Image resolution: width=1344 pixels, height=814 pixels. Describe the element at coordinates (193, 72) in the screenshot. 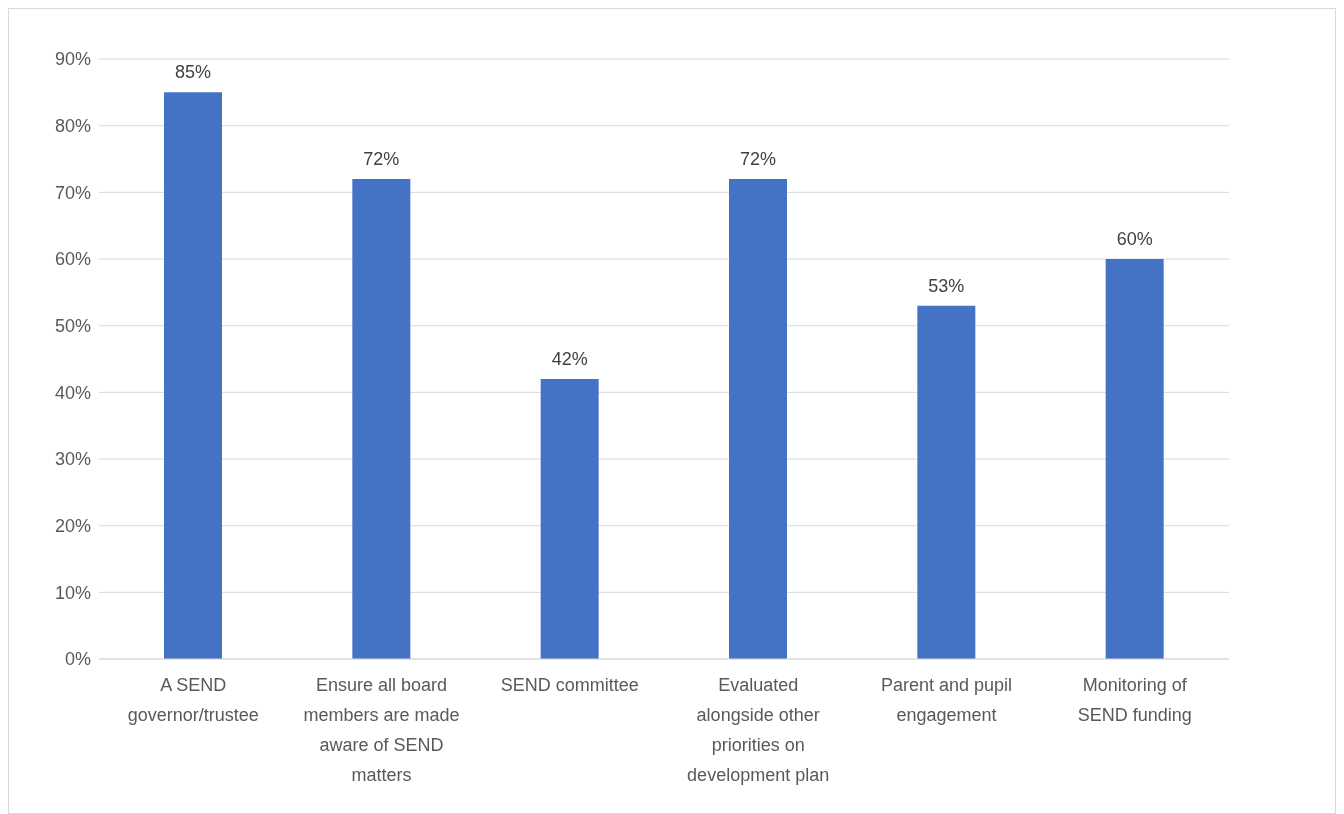

I see `data-label: 85%` at that location.